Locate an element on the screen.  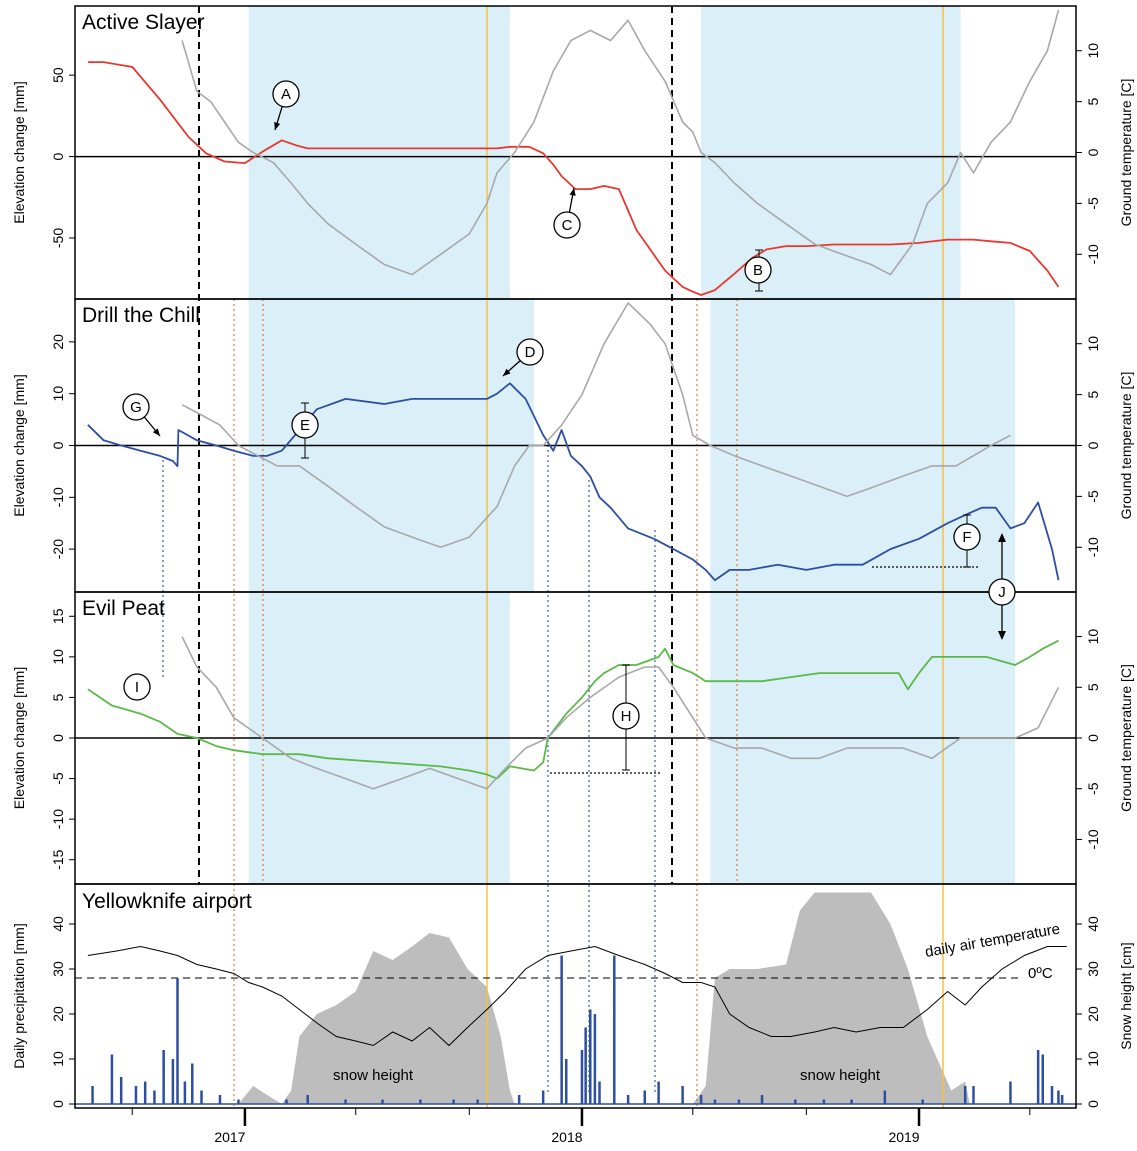
panel-title-active-slayer: Active Slayer is located at coordinates (143, 22).